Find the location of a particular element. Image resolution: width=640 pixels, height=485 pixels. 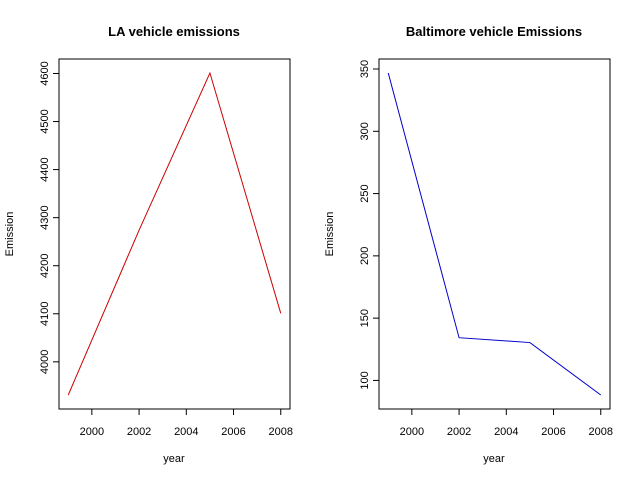

baltimore-y-tick-label: 250 is located at coordinates (365, 193).